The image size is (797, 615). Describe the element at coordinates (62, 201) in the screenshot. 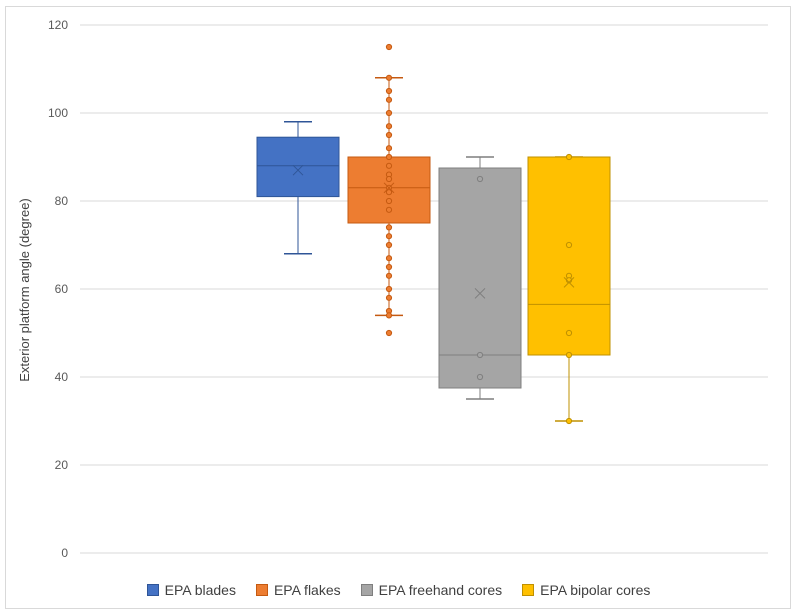

I see `y-tick-label: 80` at that location.